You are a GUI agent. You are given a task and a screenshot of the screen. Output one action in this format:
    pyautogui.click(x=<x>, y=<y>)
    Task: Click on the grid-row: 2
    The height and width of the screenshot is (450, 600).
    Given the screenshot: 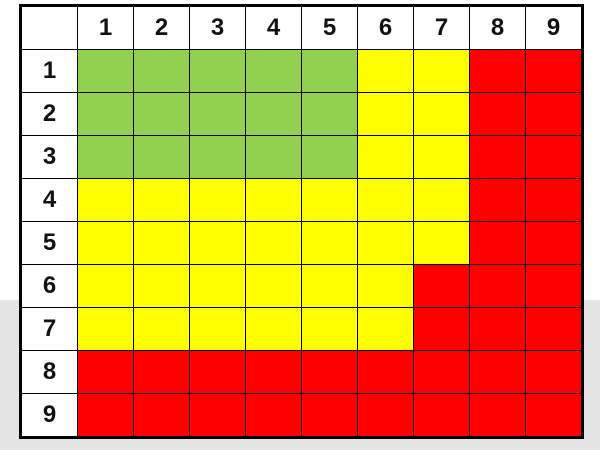 What is the action you would take?
    pyautogui.click(x=301, y=114)
    